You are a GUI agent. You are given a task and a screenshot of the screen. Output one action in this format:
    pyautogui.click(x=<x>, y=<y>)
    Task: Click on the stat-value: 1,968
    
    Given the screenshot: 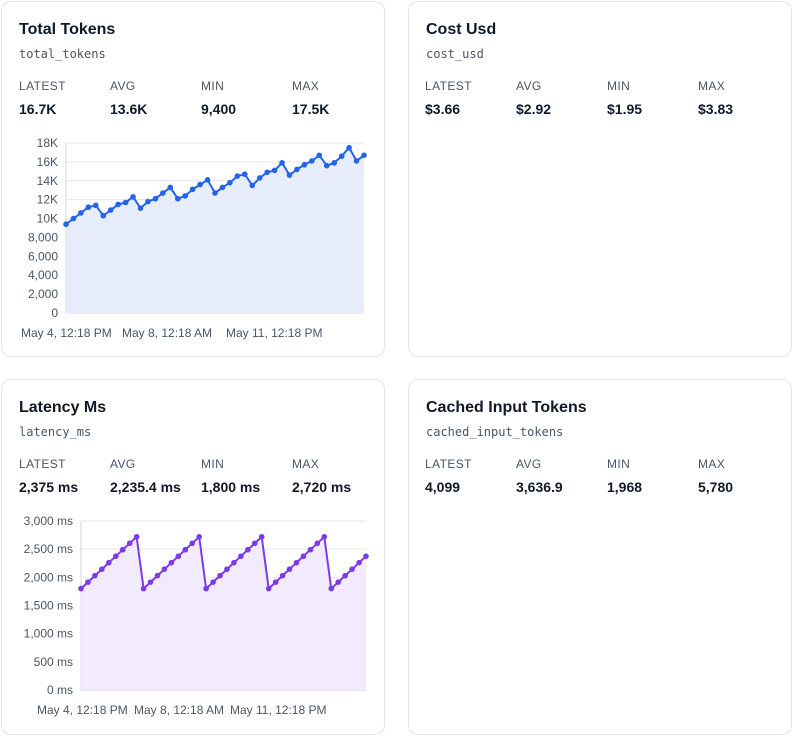 What is the action you would take?
    pyautogui.click(x=625, y=487)
    